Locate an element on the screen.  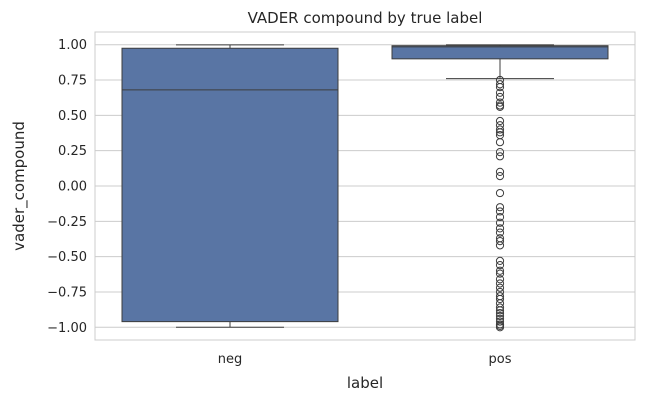
y-tick-label: 0.75 is located at coordinates (72, 81).